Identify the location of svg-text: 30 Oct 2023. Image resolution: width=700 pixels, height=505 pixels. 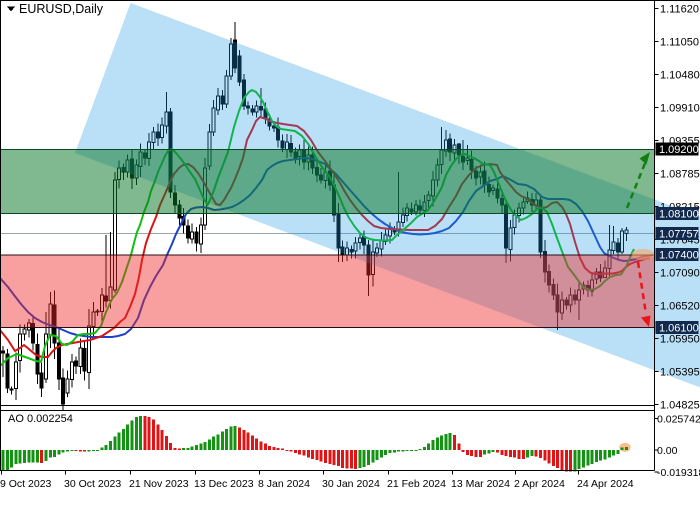
(92, 484).